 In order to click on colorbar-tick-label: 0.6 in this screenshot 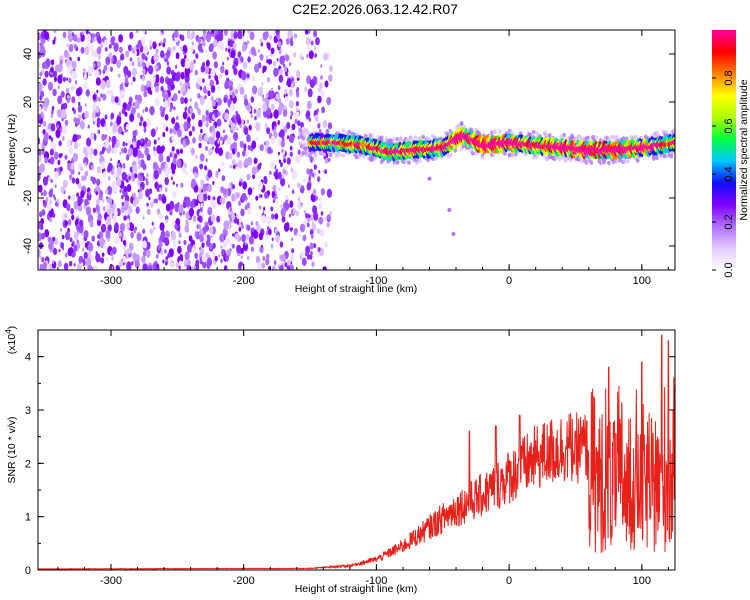, I will do `click(729, 125)`.